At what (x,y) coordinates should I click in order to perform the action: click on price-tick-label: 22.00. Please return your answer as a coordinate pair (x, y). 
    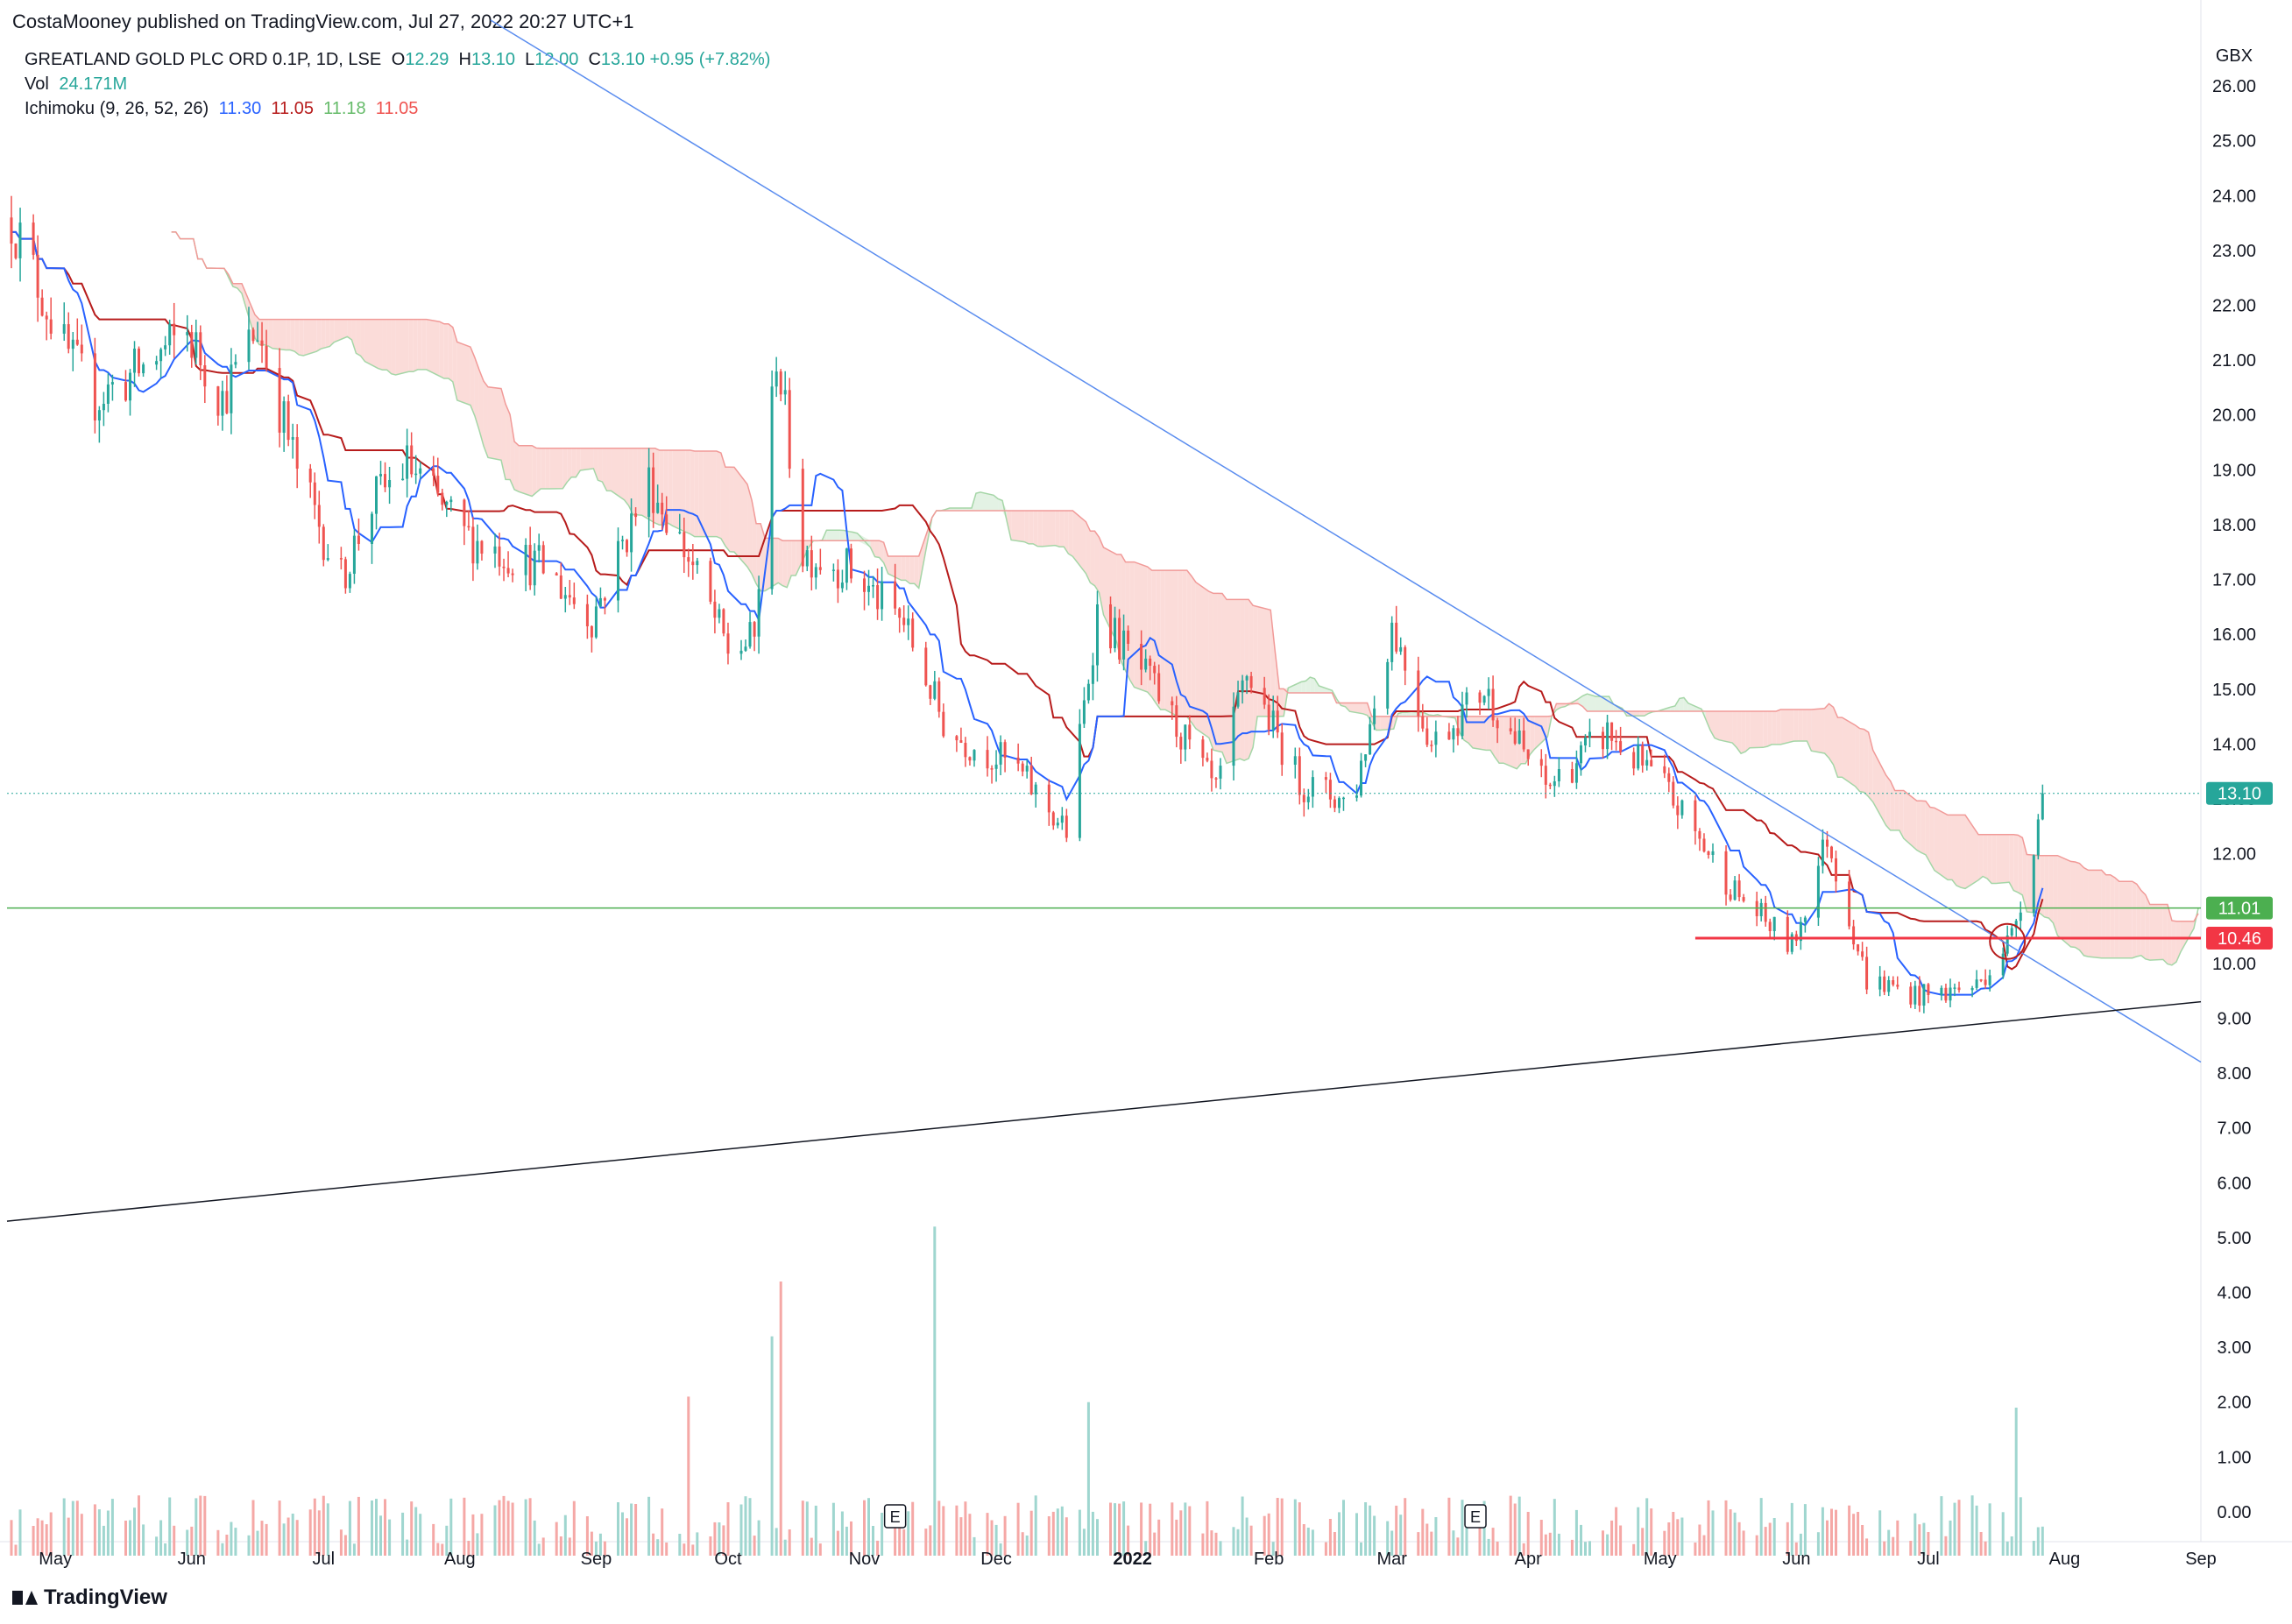
    Looking at the image, I should click on (2234, 306).